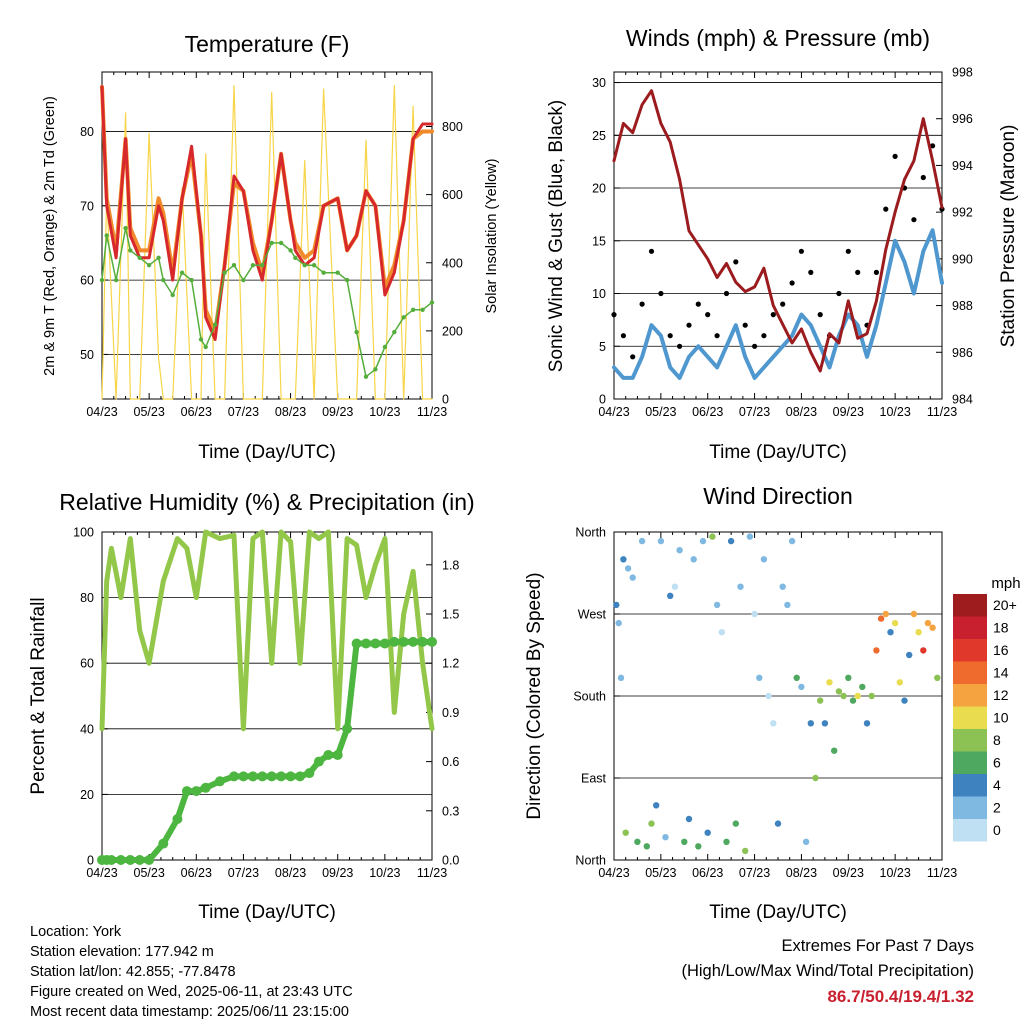 This screenshot has height=1024, width=1024. Describe the element at coordinates (590, 533) in the screenshot. I see `y-tick-label: North` at that location.